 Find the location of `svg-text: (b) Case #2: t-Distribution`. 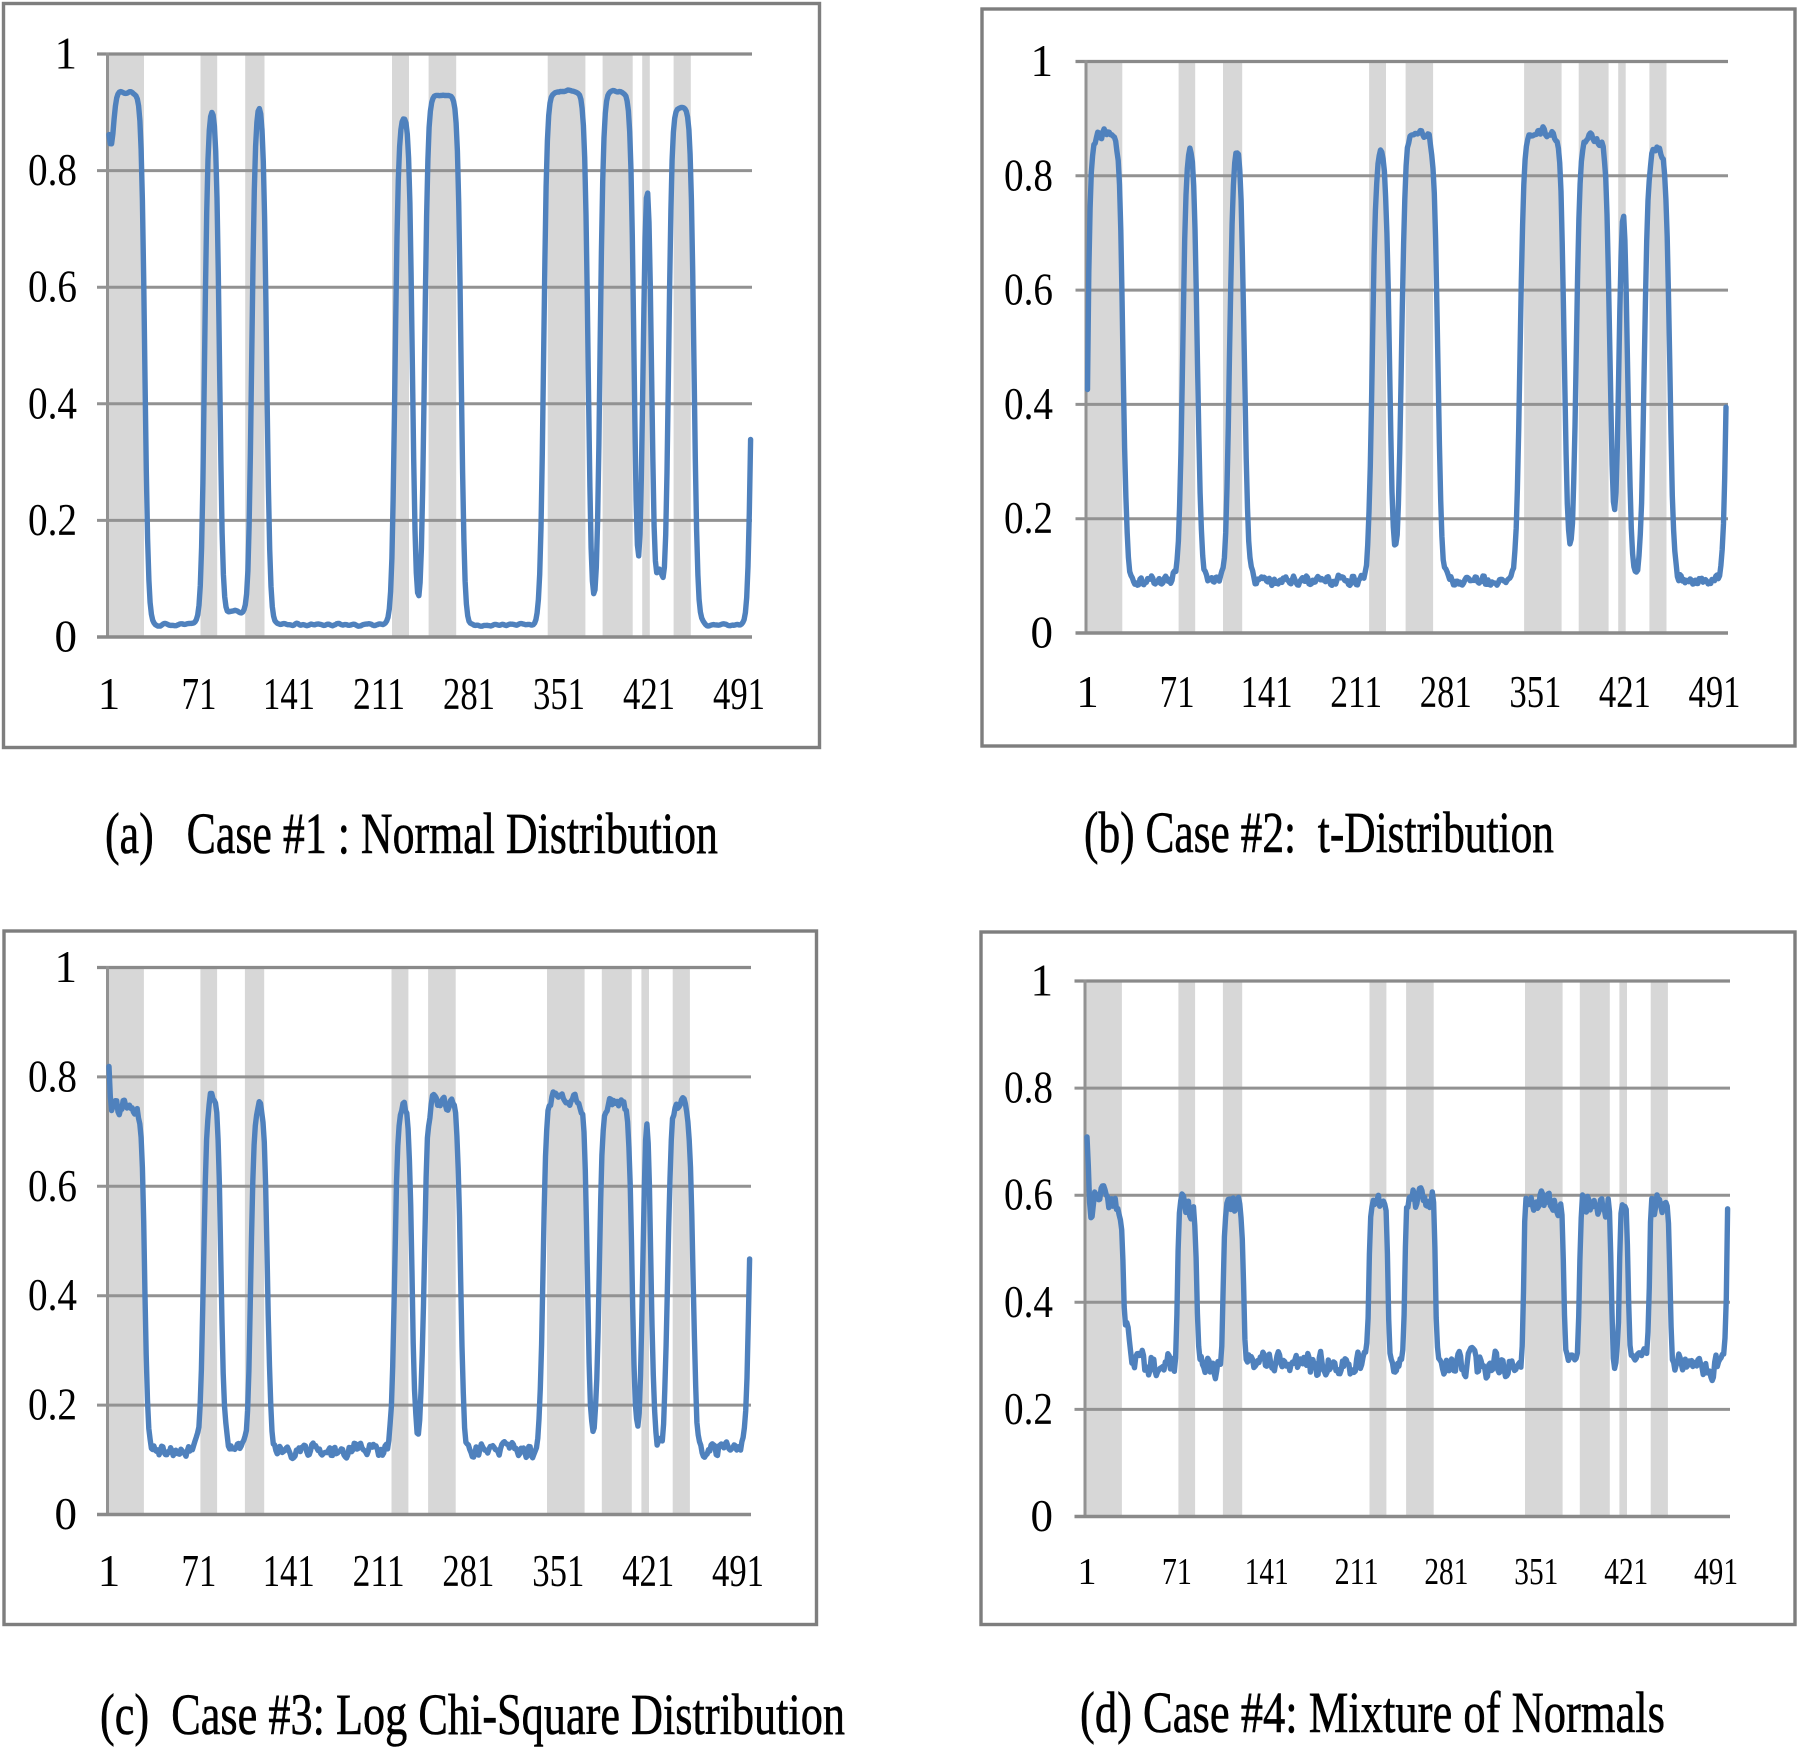

svg-text: (b) Case #2: t-Distribution is located at coordinates (1319, 832).